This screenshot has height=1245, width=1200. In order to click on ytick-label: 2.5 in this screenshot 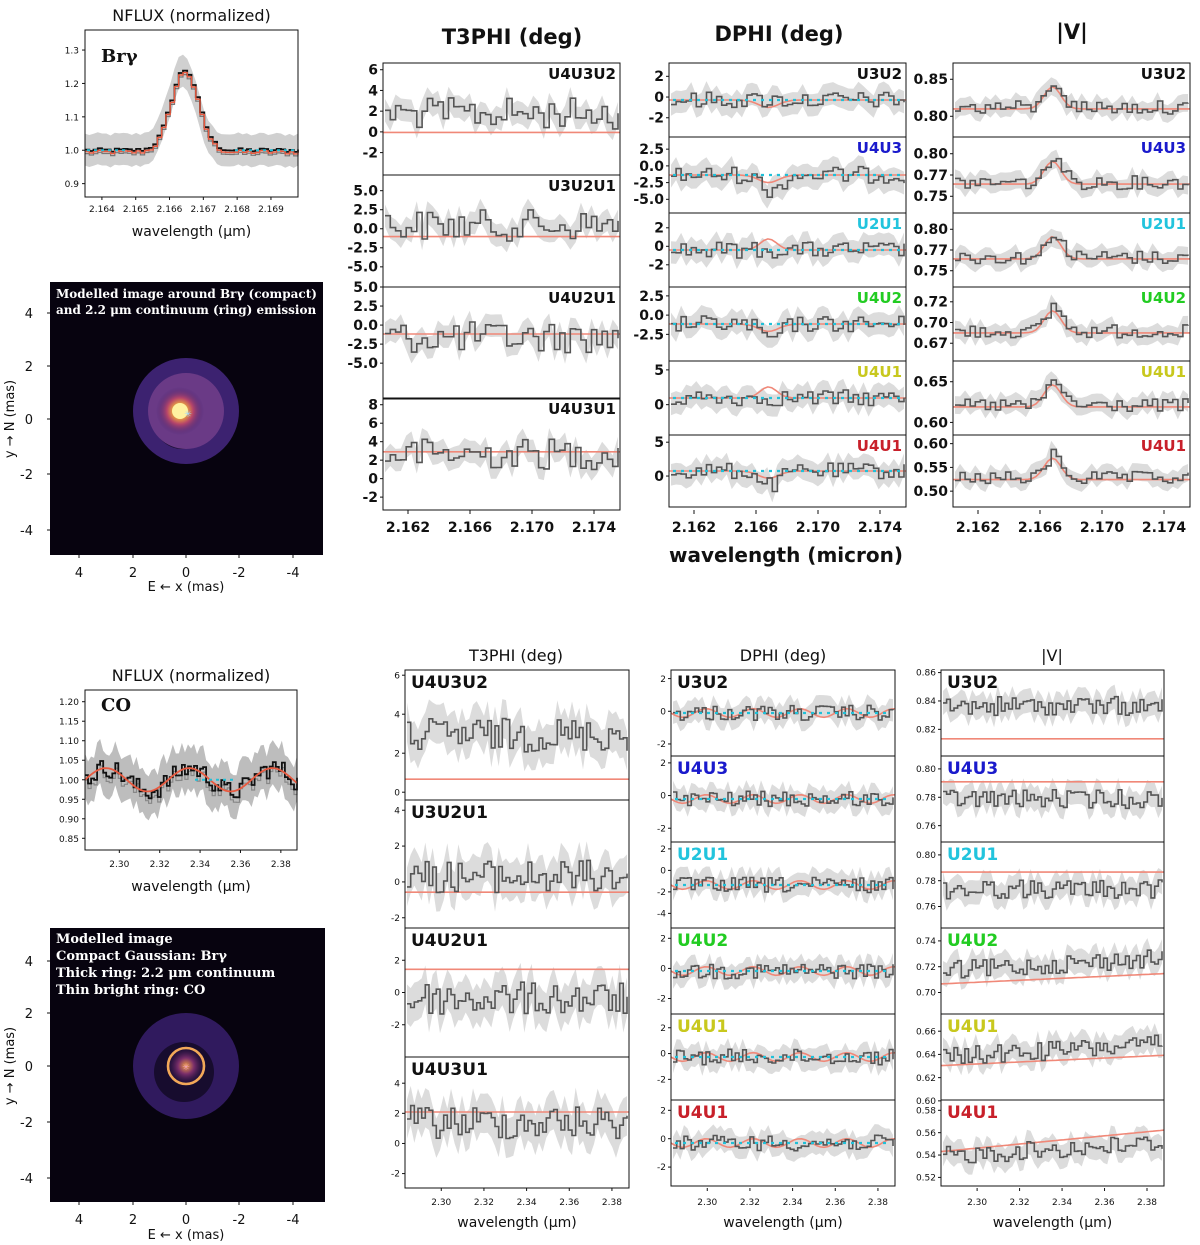, I will do `click(365, 307)`.